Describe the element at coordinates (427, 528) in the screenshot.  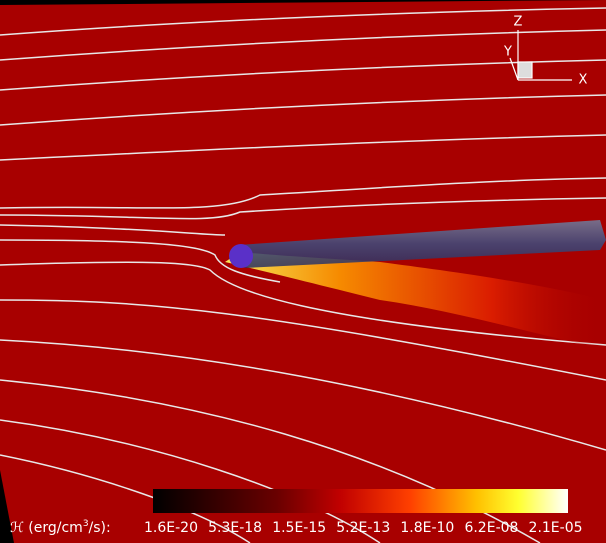
I see `colorbar-tick-label: 1.8E-10` at that location.